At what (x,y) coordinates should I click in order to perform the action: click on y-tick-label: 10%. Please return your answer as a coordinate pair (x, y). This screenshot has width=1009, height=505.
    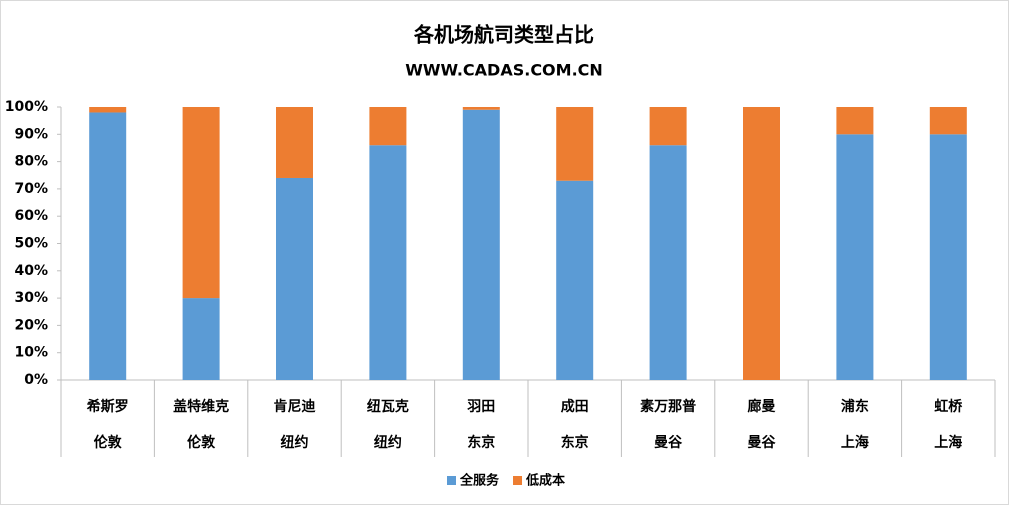
    Looking at the image, I should click on (31, 353).